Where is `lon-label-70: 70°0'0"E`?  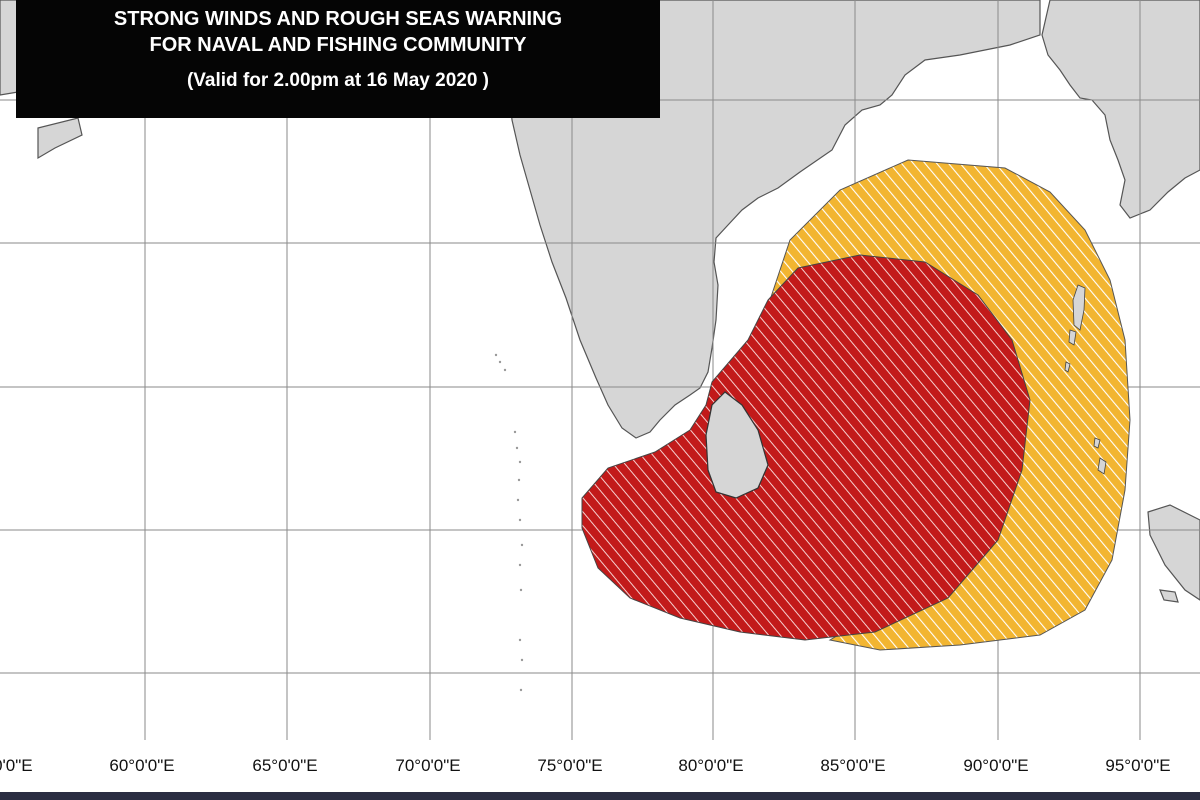
lon-label-70: 70°0'0"E is located at coordinates (427, 765).